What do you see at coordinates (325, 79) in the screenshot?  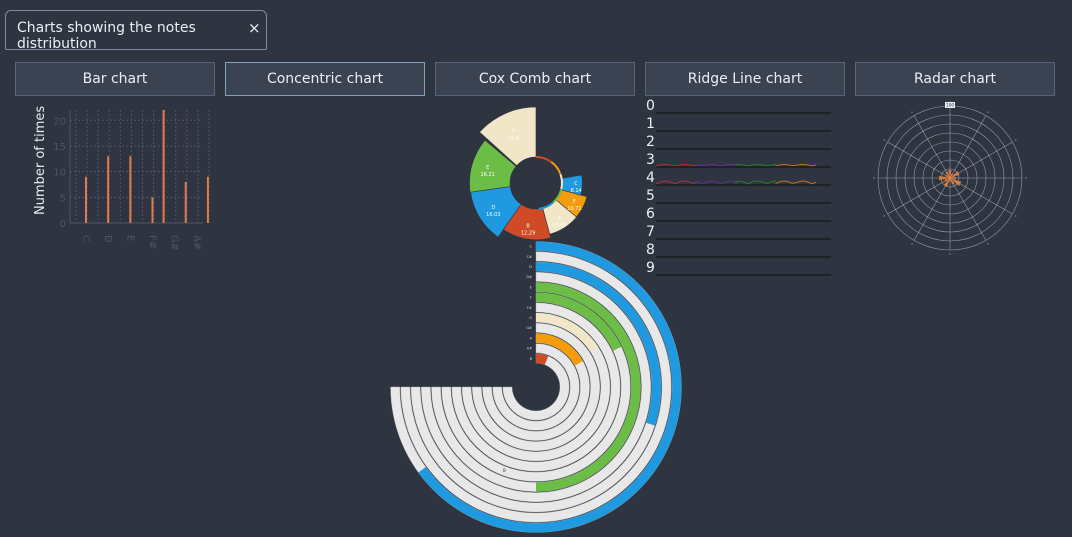 I see `concentric-chart-button: Concentric chart` at bounding box center [325, 79].